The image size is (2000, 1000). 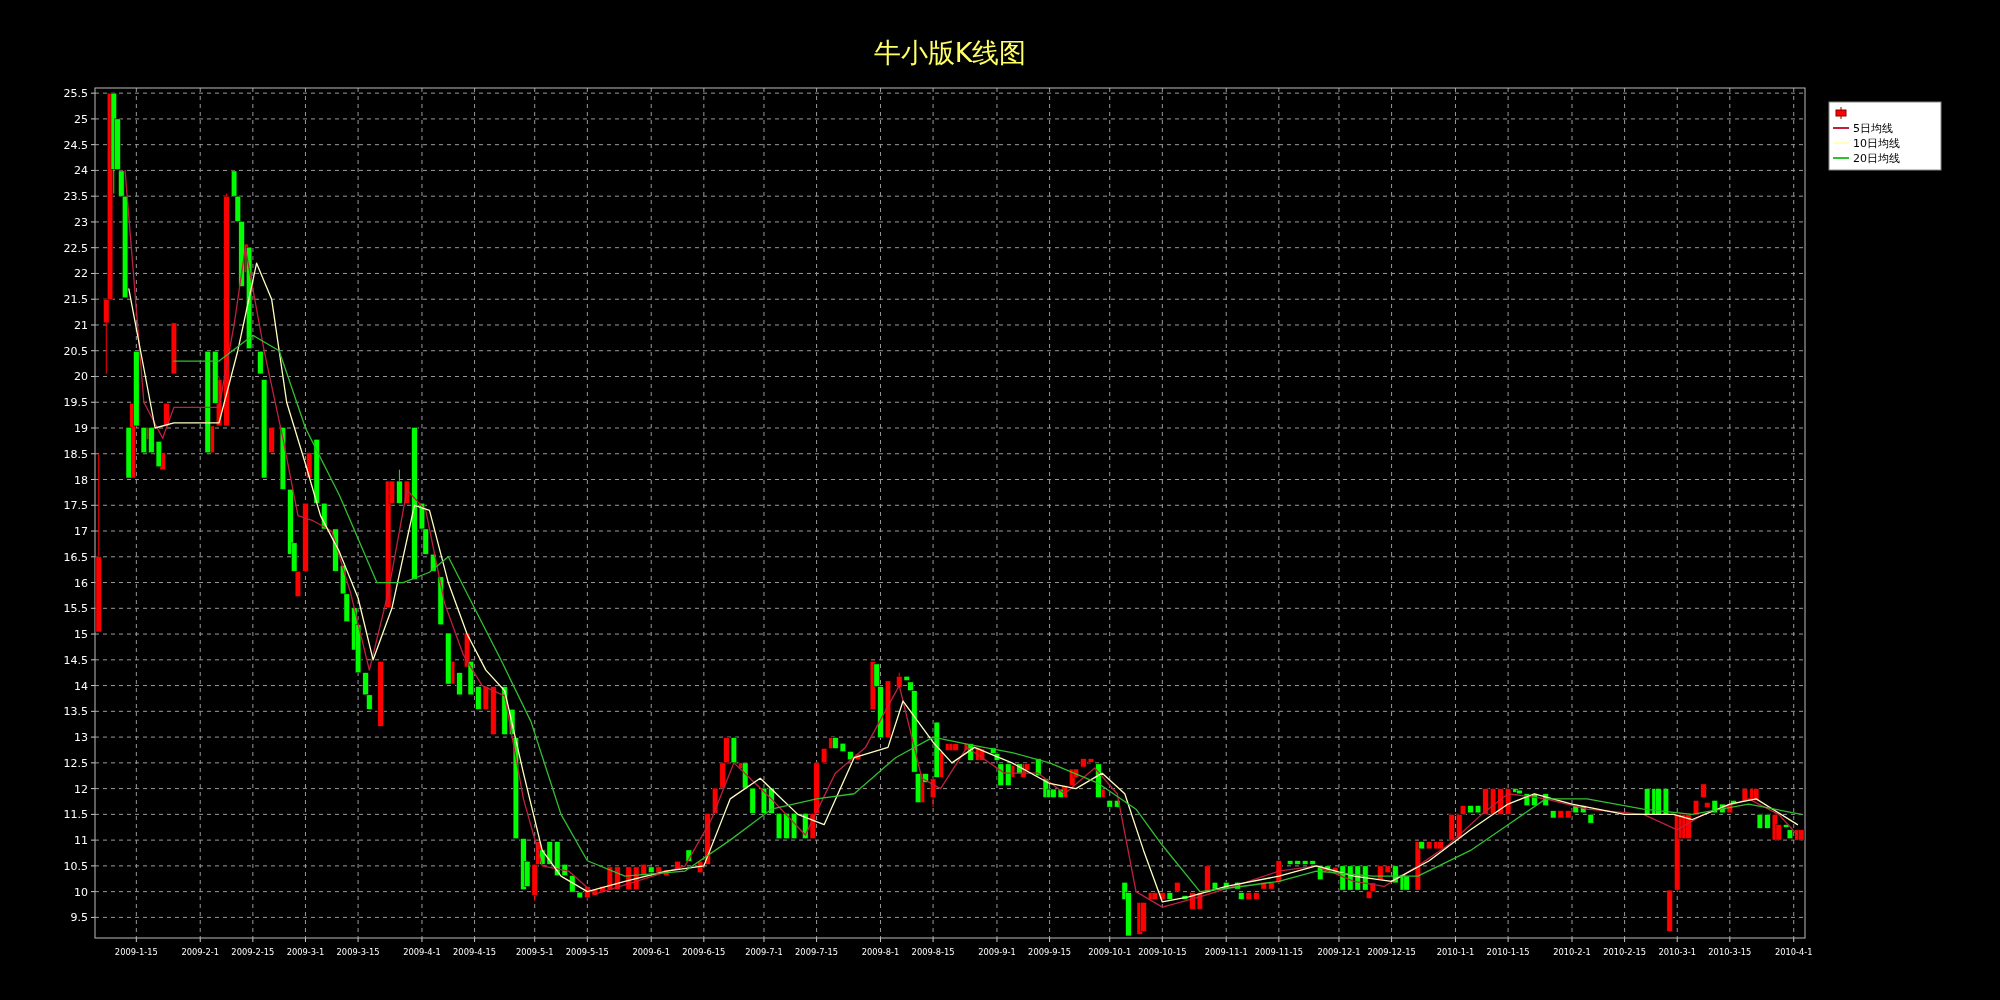 I want to click on y-tick-label: 20.5, so click(x=75, y=351).